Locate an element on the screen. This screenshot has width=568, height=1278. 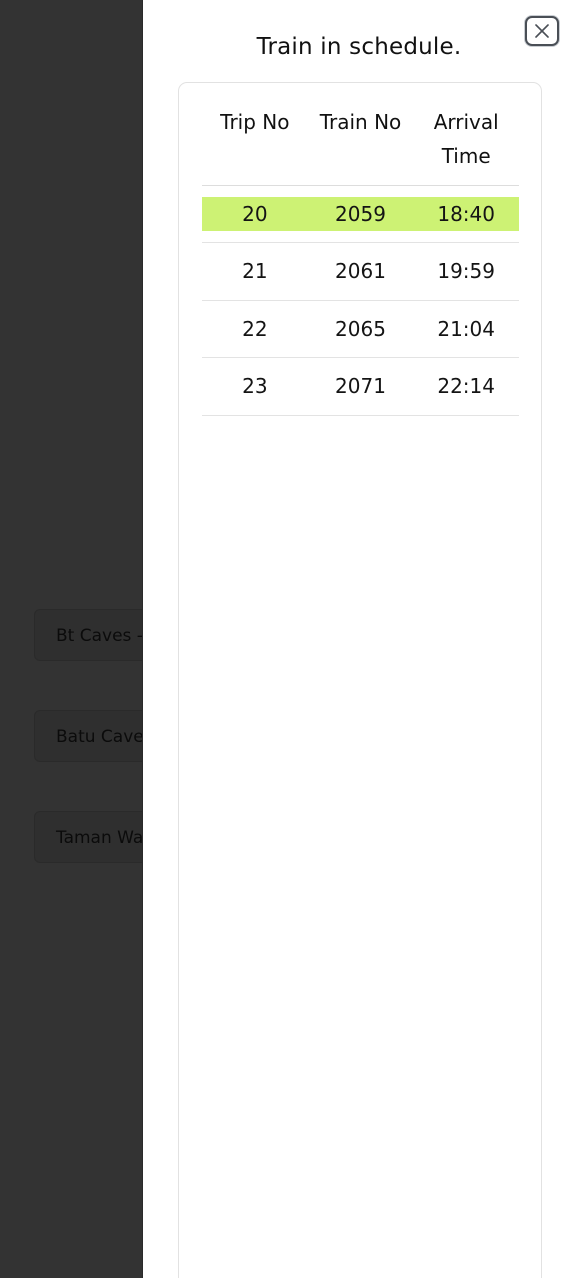
cell-trip-no: 21 is located at coordinates (255, 271).